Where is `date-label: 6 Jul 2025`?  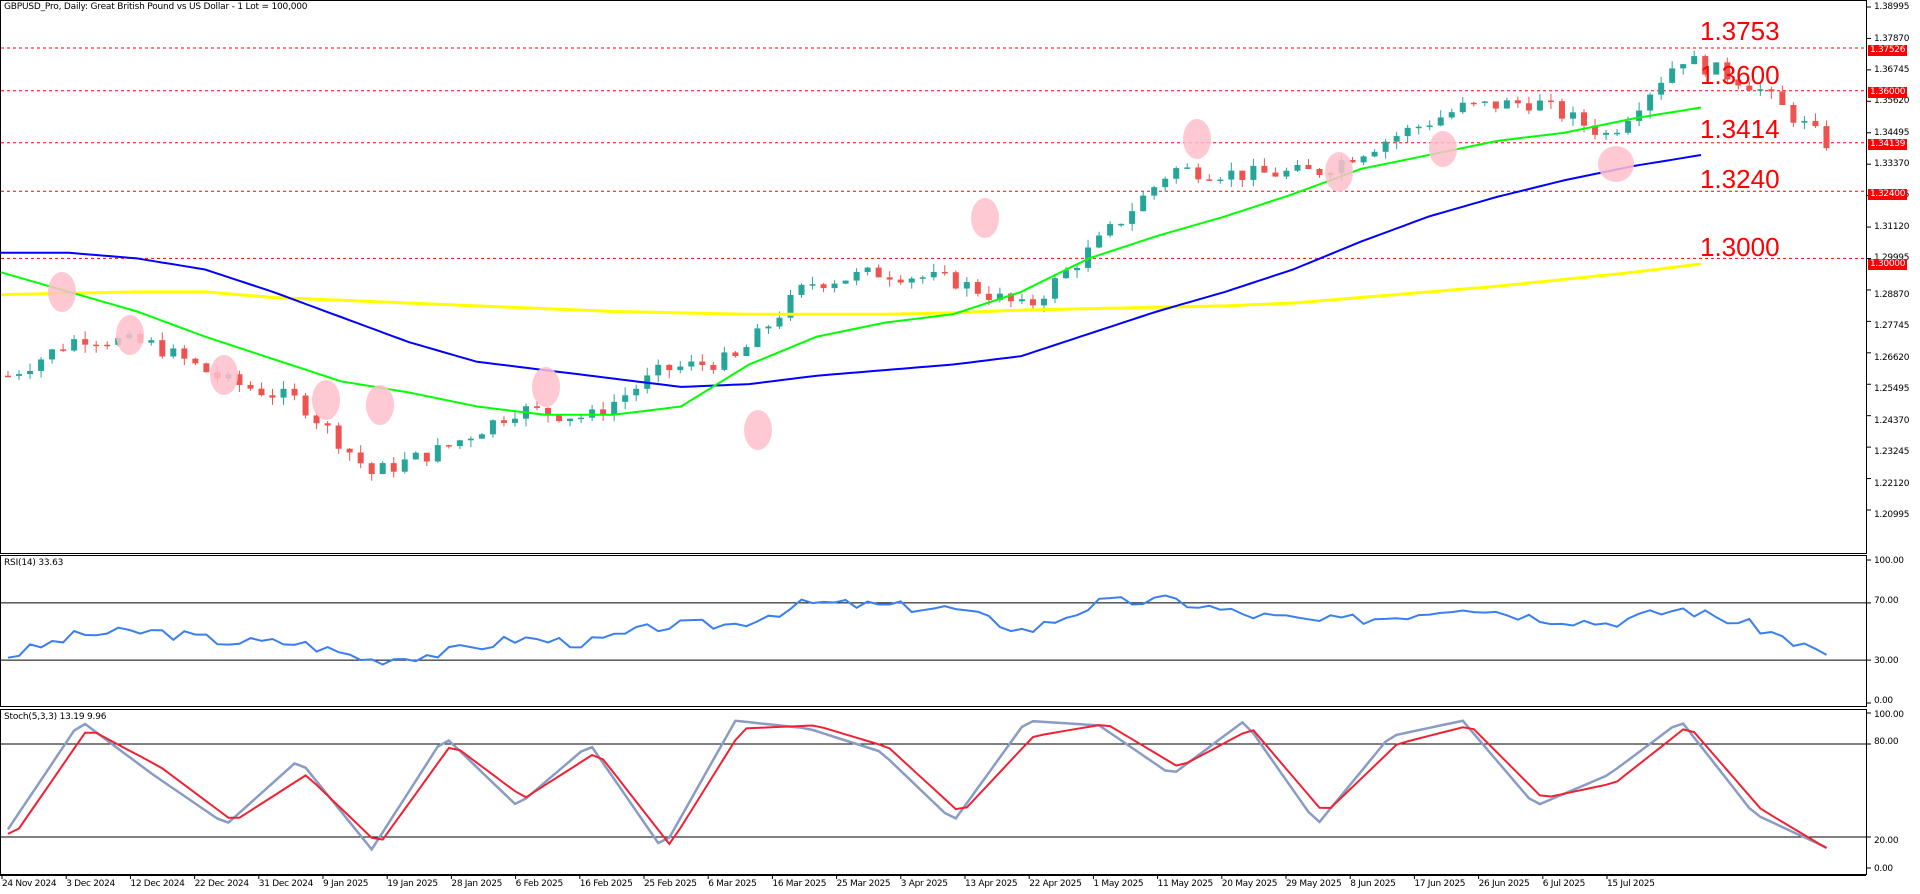 date-label: 6 Jul 2025 is located at coordinates (1564, 884).